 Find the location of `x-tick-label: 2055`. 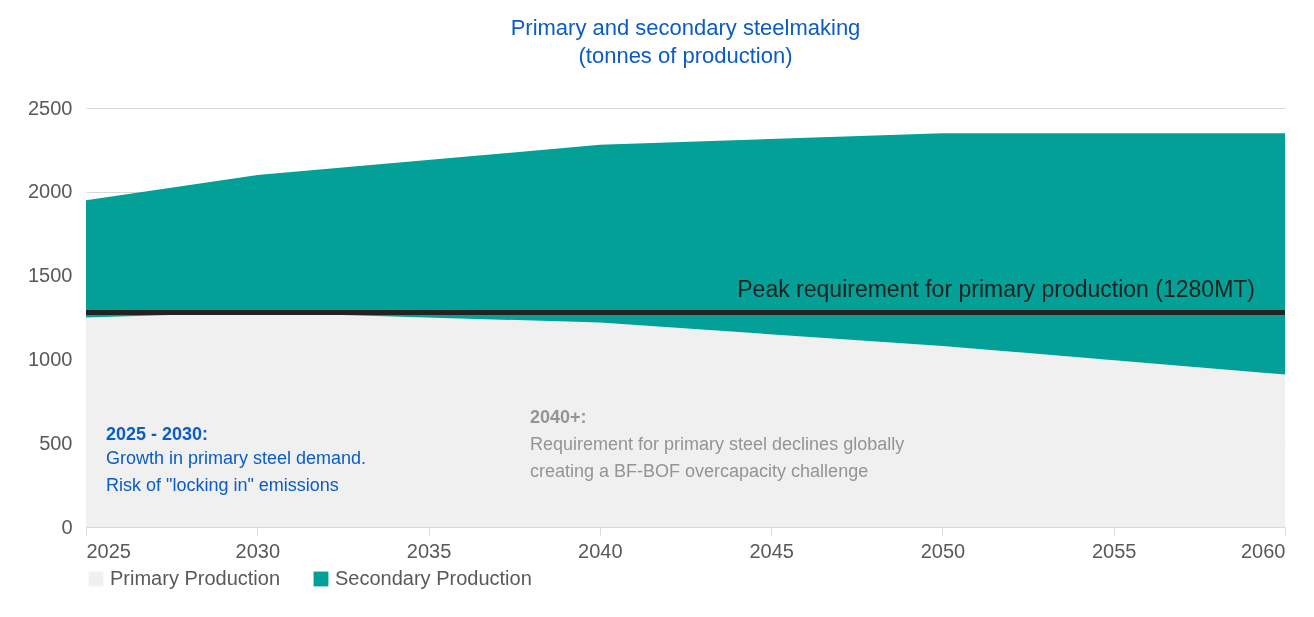

x-tick-label: 2055 is located at coordinates (1114, 550).